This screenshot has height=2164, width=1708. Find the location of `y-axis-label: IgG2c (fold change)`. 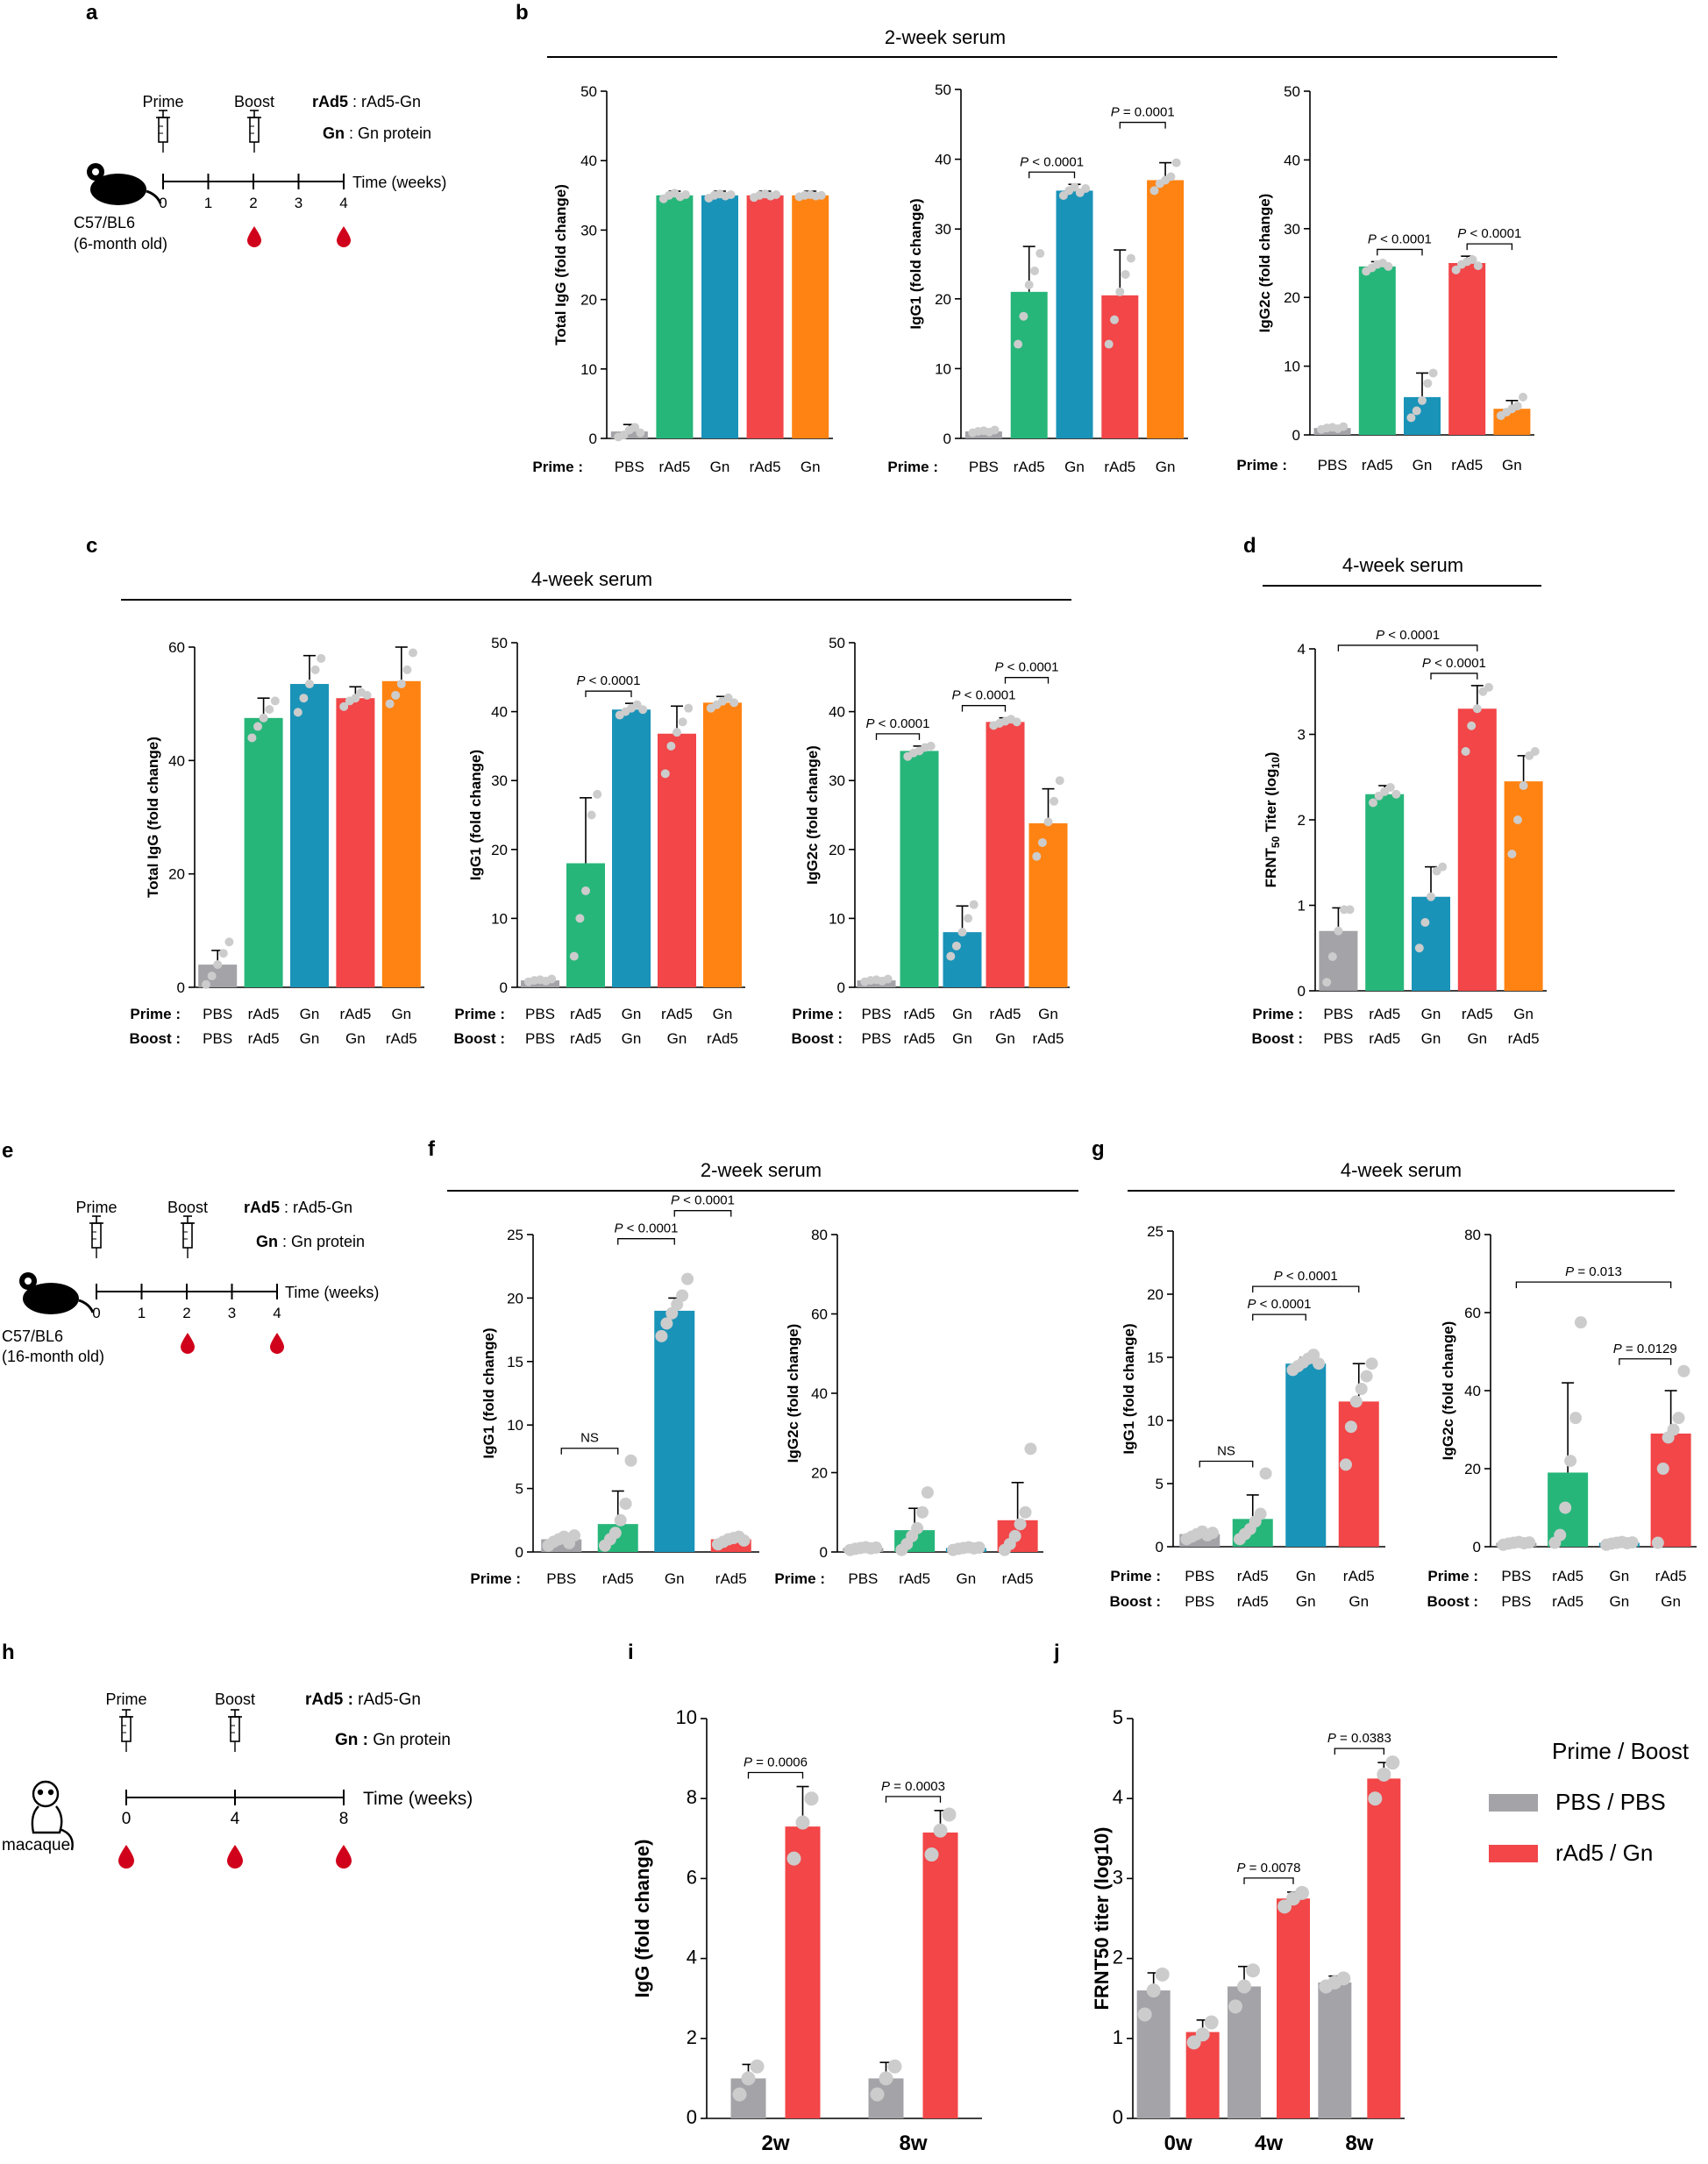

y-axis-label: IgG2c (fold change) is located at coordinates (1264, 263).